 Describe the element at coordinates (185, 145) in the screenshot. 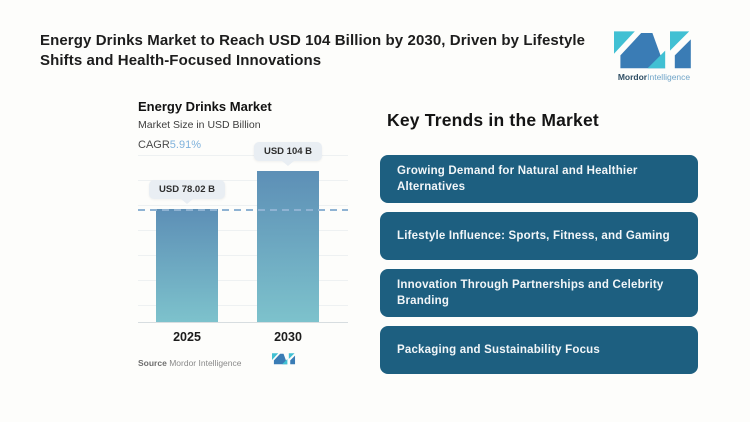

I see `cagr-value: 5.91%` at that location.